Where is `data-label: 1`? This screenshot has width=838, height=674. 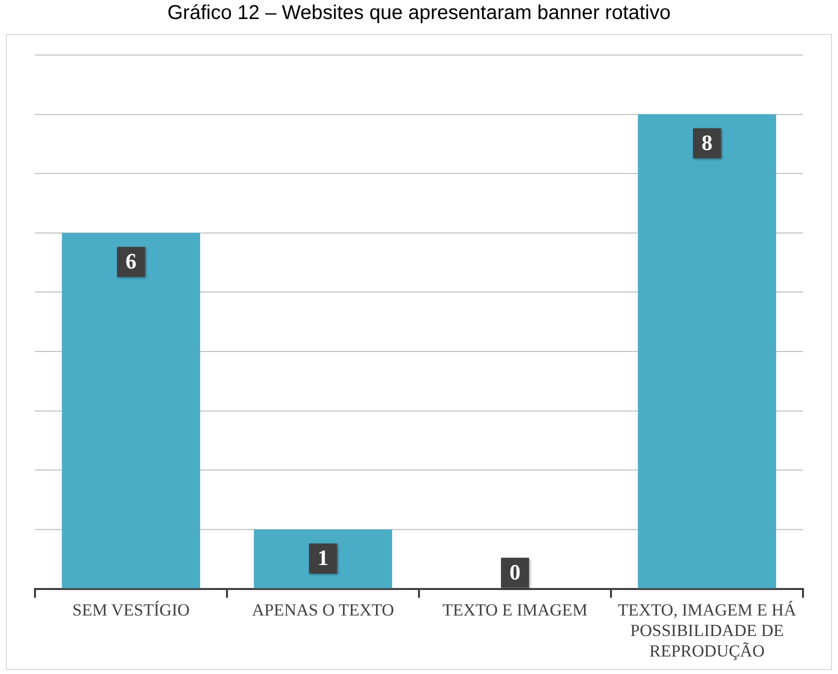
data-label: 1 is located at coordinates (323, 557).